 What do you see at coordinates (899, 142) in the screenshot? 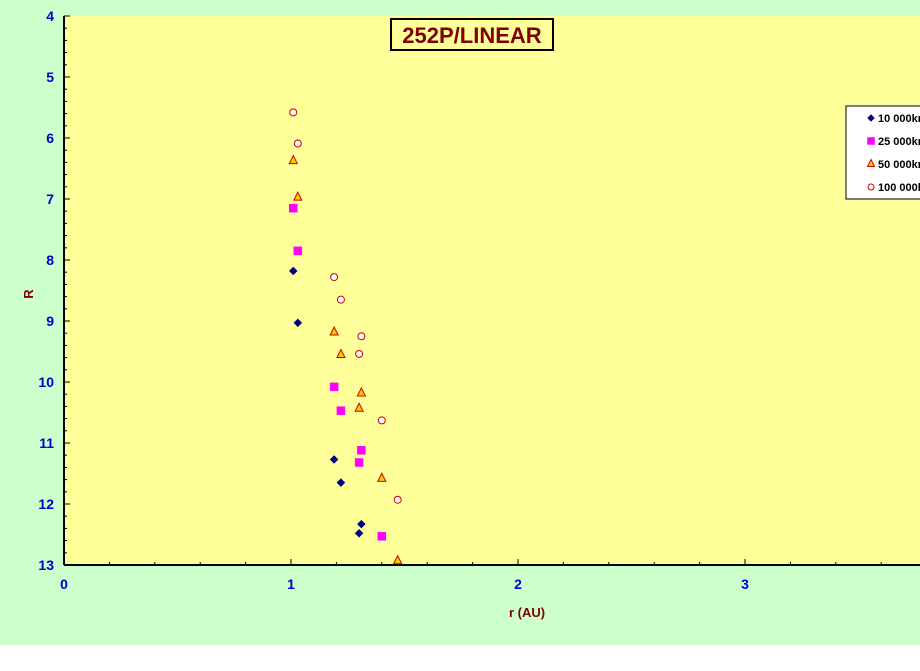
I see `legend-entry: 25 000km` at bounding box center [899, 142].